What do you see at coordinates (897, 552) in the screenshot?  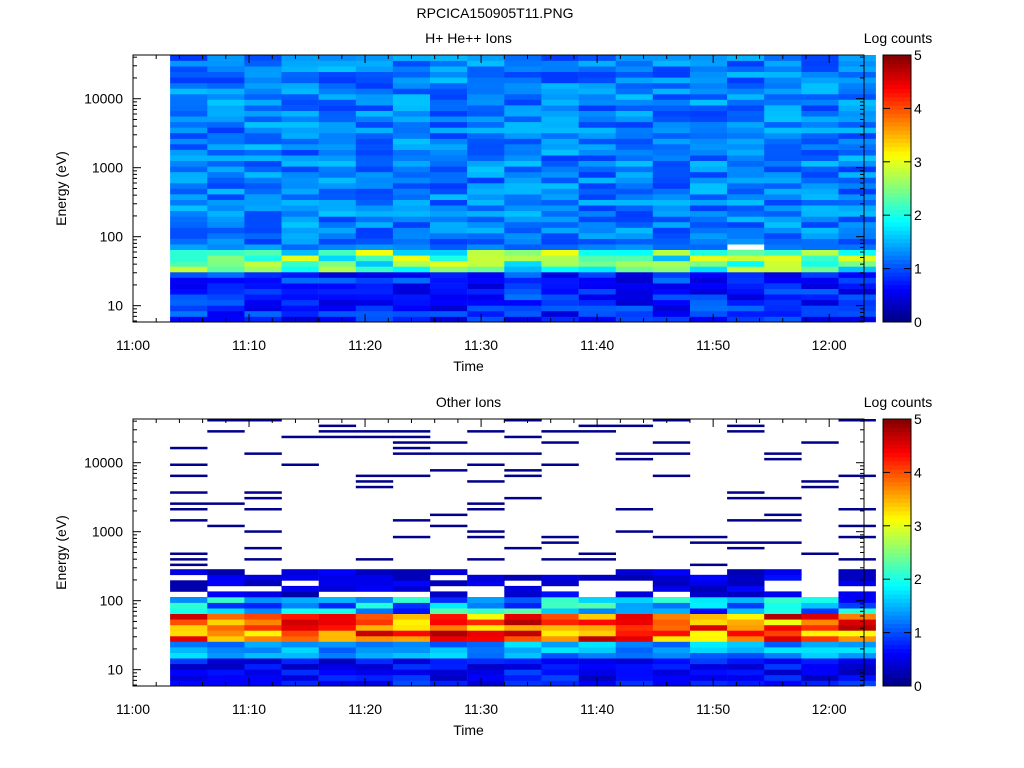 I see `colorbar-frame` at bounding box center [897, 552].